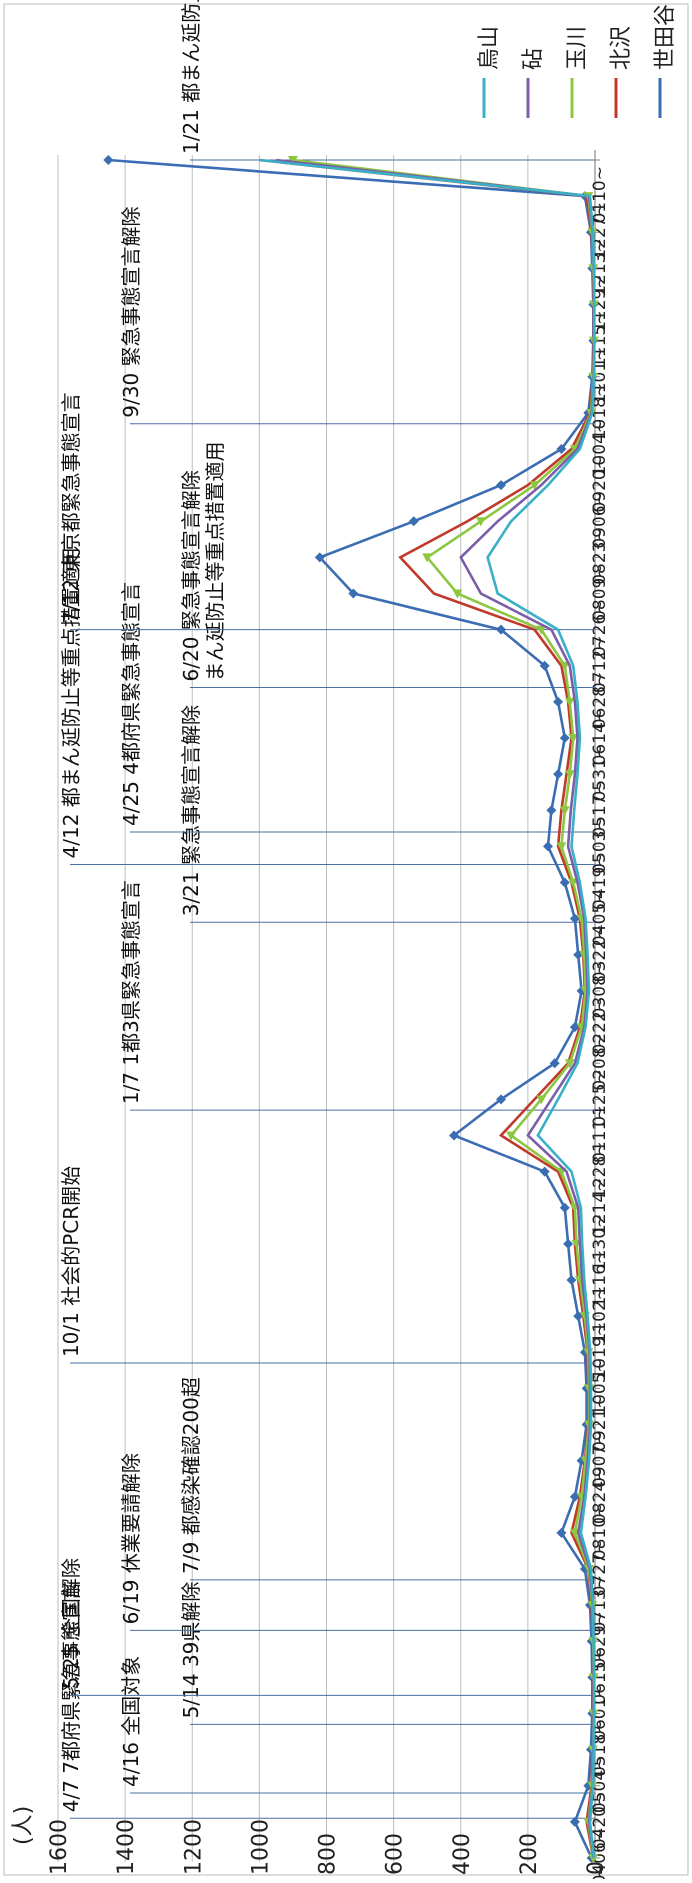  I want to click on x-tick-label: 0208~, so click(600, 1062).